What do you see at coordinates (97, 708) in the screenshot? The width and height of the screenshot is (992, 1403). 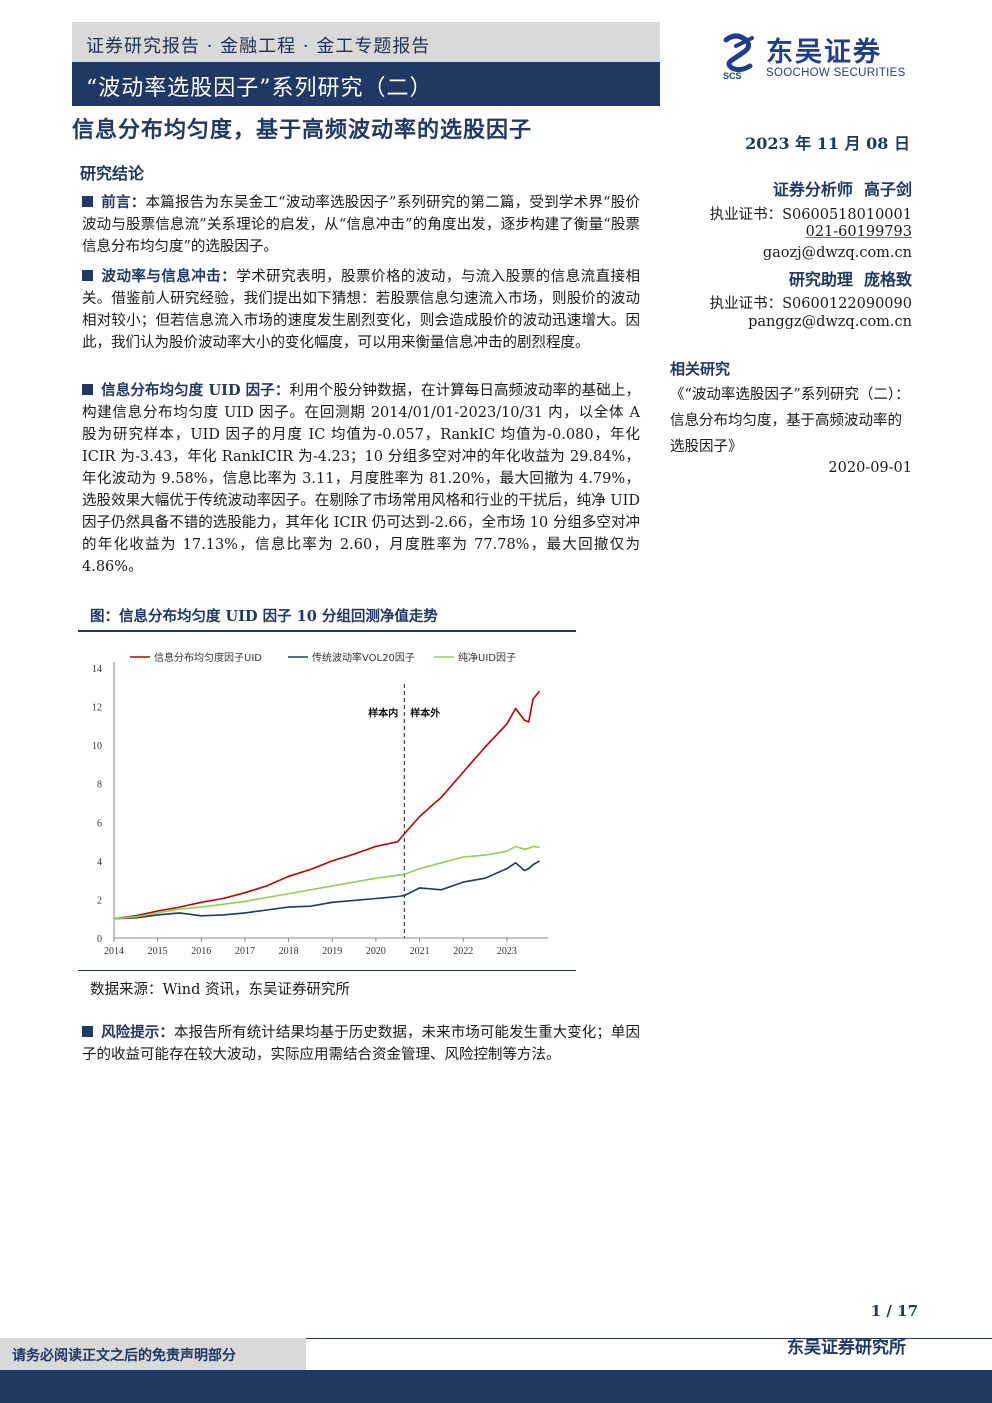 I see `y-tick-label: 12` at bounding box center [97, 708].